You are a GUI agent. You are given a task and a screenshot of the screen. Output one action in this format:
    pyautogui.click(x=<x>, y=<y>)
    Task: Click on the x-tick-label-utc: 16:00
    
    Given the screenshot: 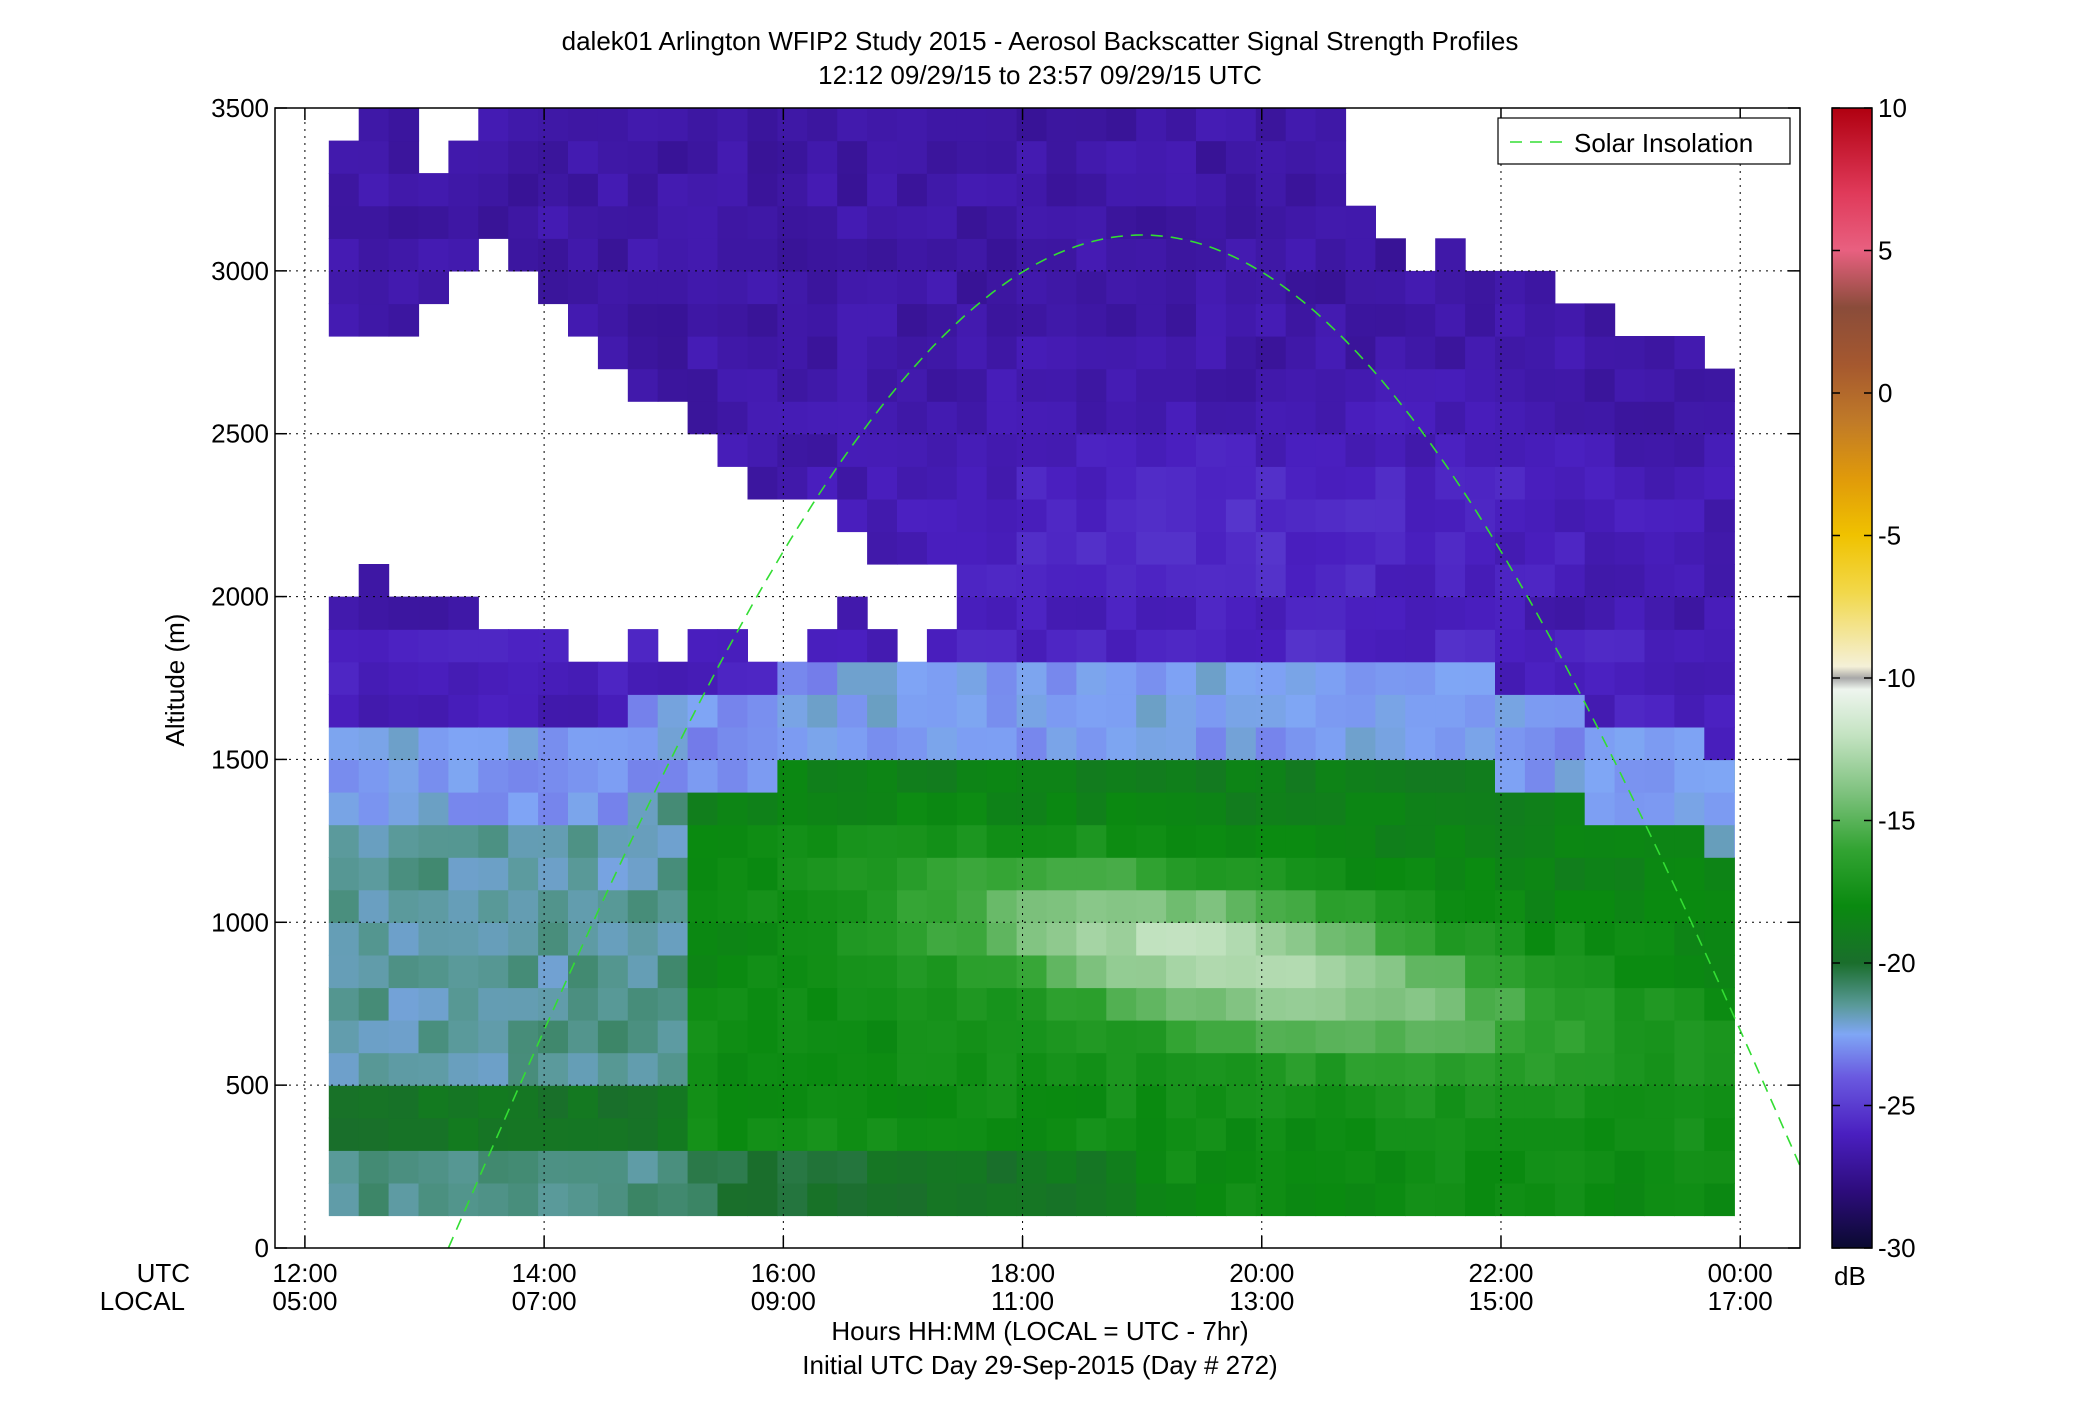 What is the action you would take?
    pyautogui.click(x=783, y=1273)
    